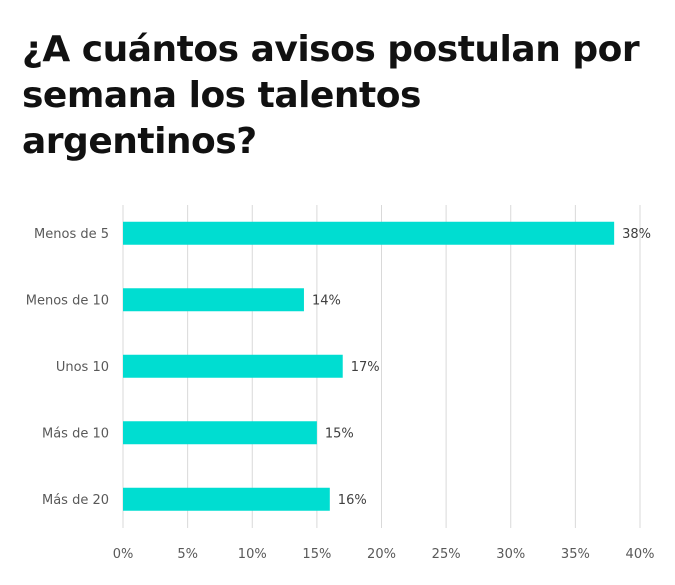 This screenshot has height=585, width=675. I want to click on x-tick-label: 40%, so click(640, 554).